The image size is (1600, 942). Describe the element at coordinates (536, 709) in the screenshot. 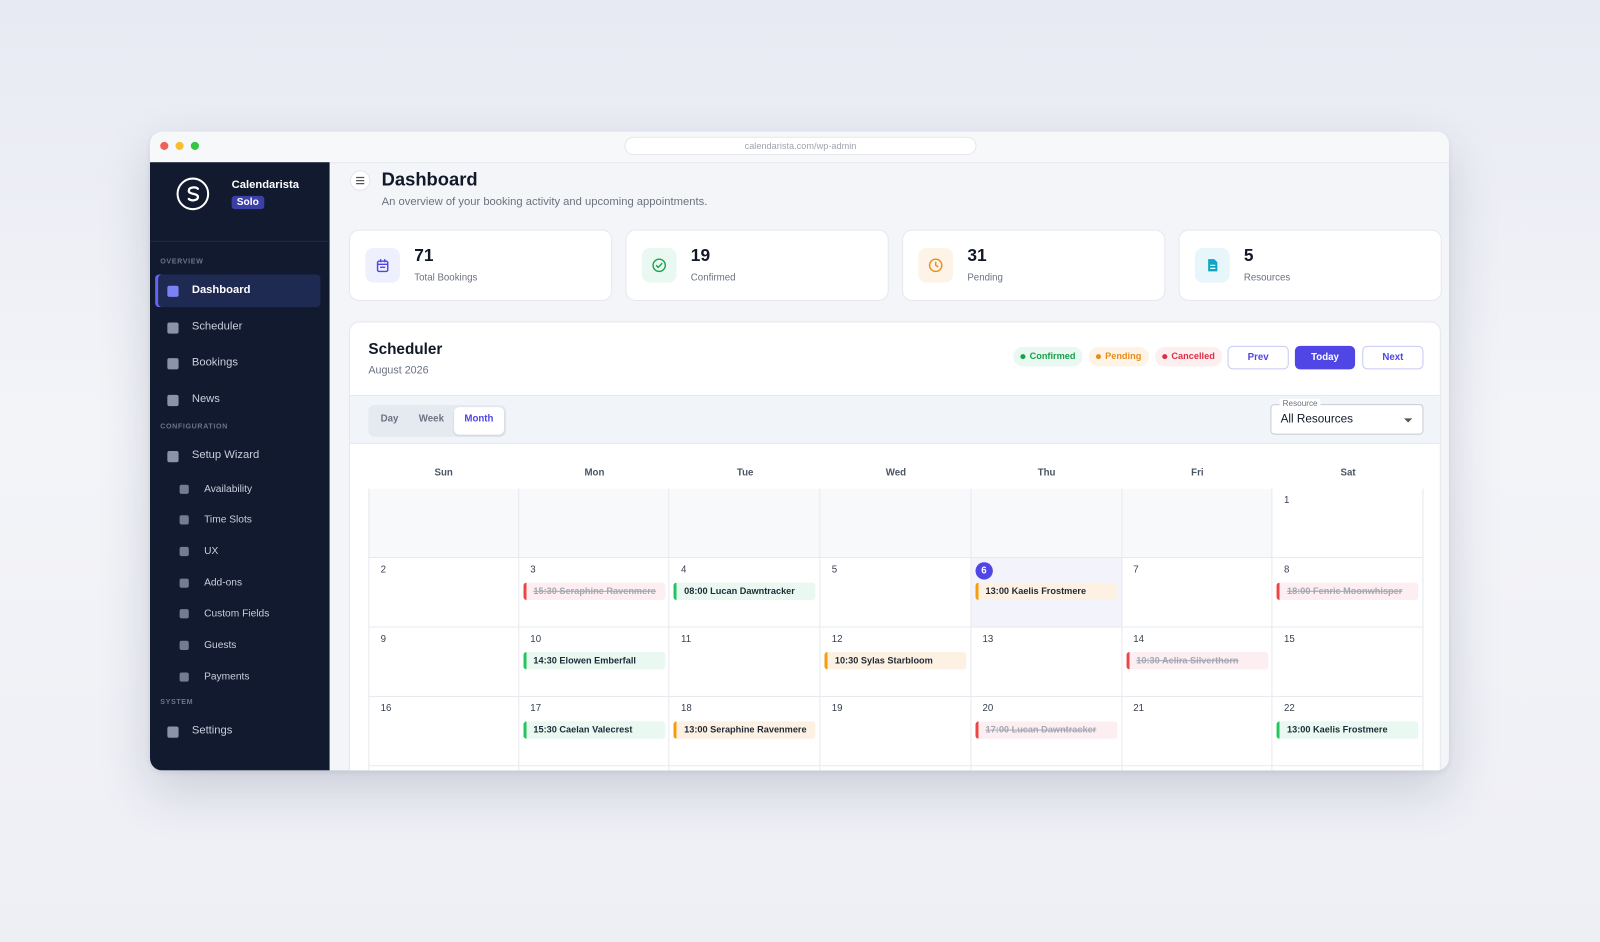

I see `day-number: 17` at that location.